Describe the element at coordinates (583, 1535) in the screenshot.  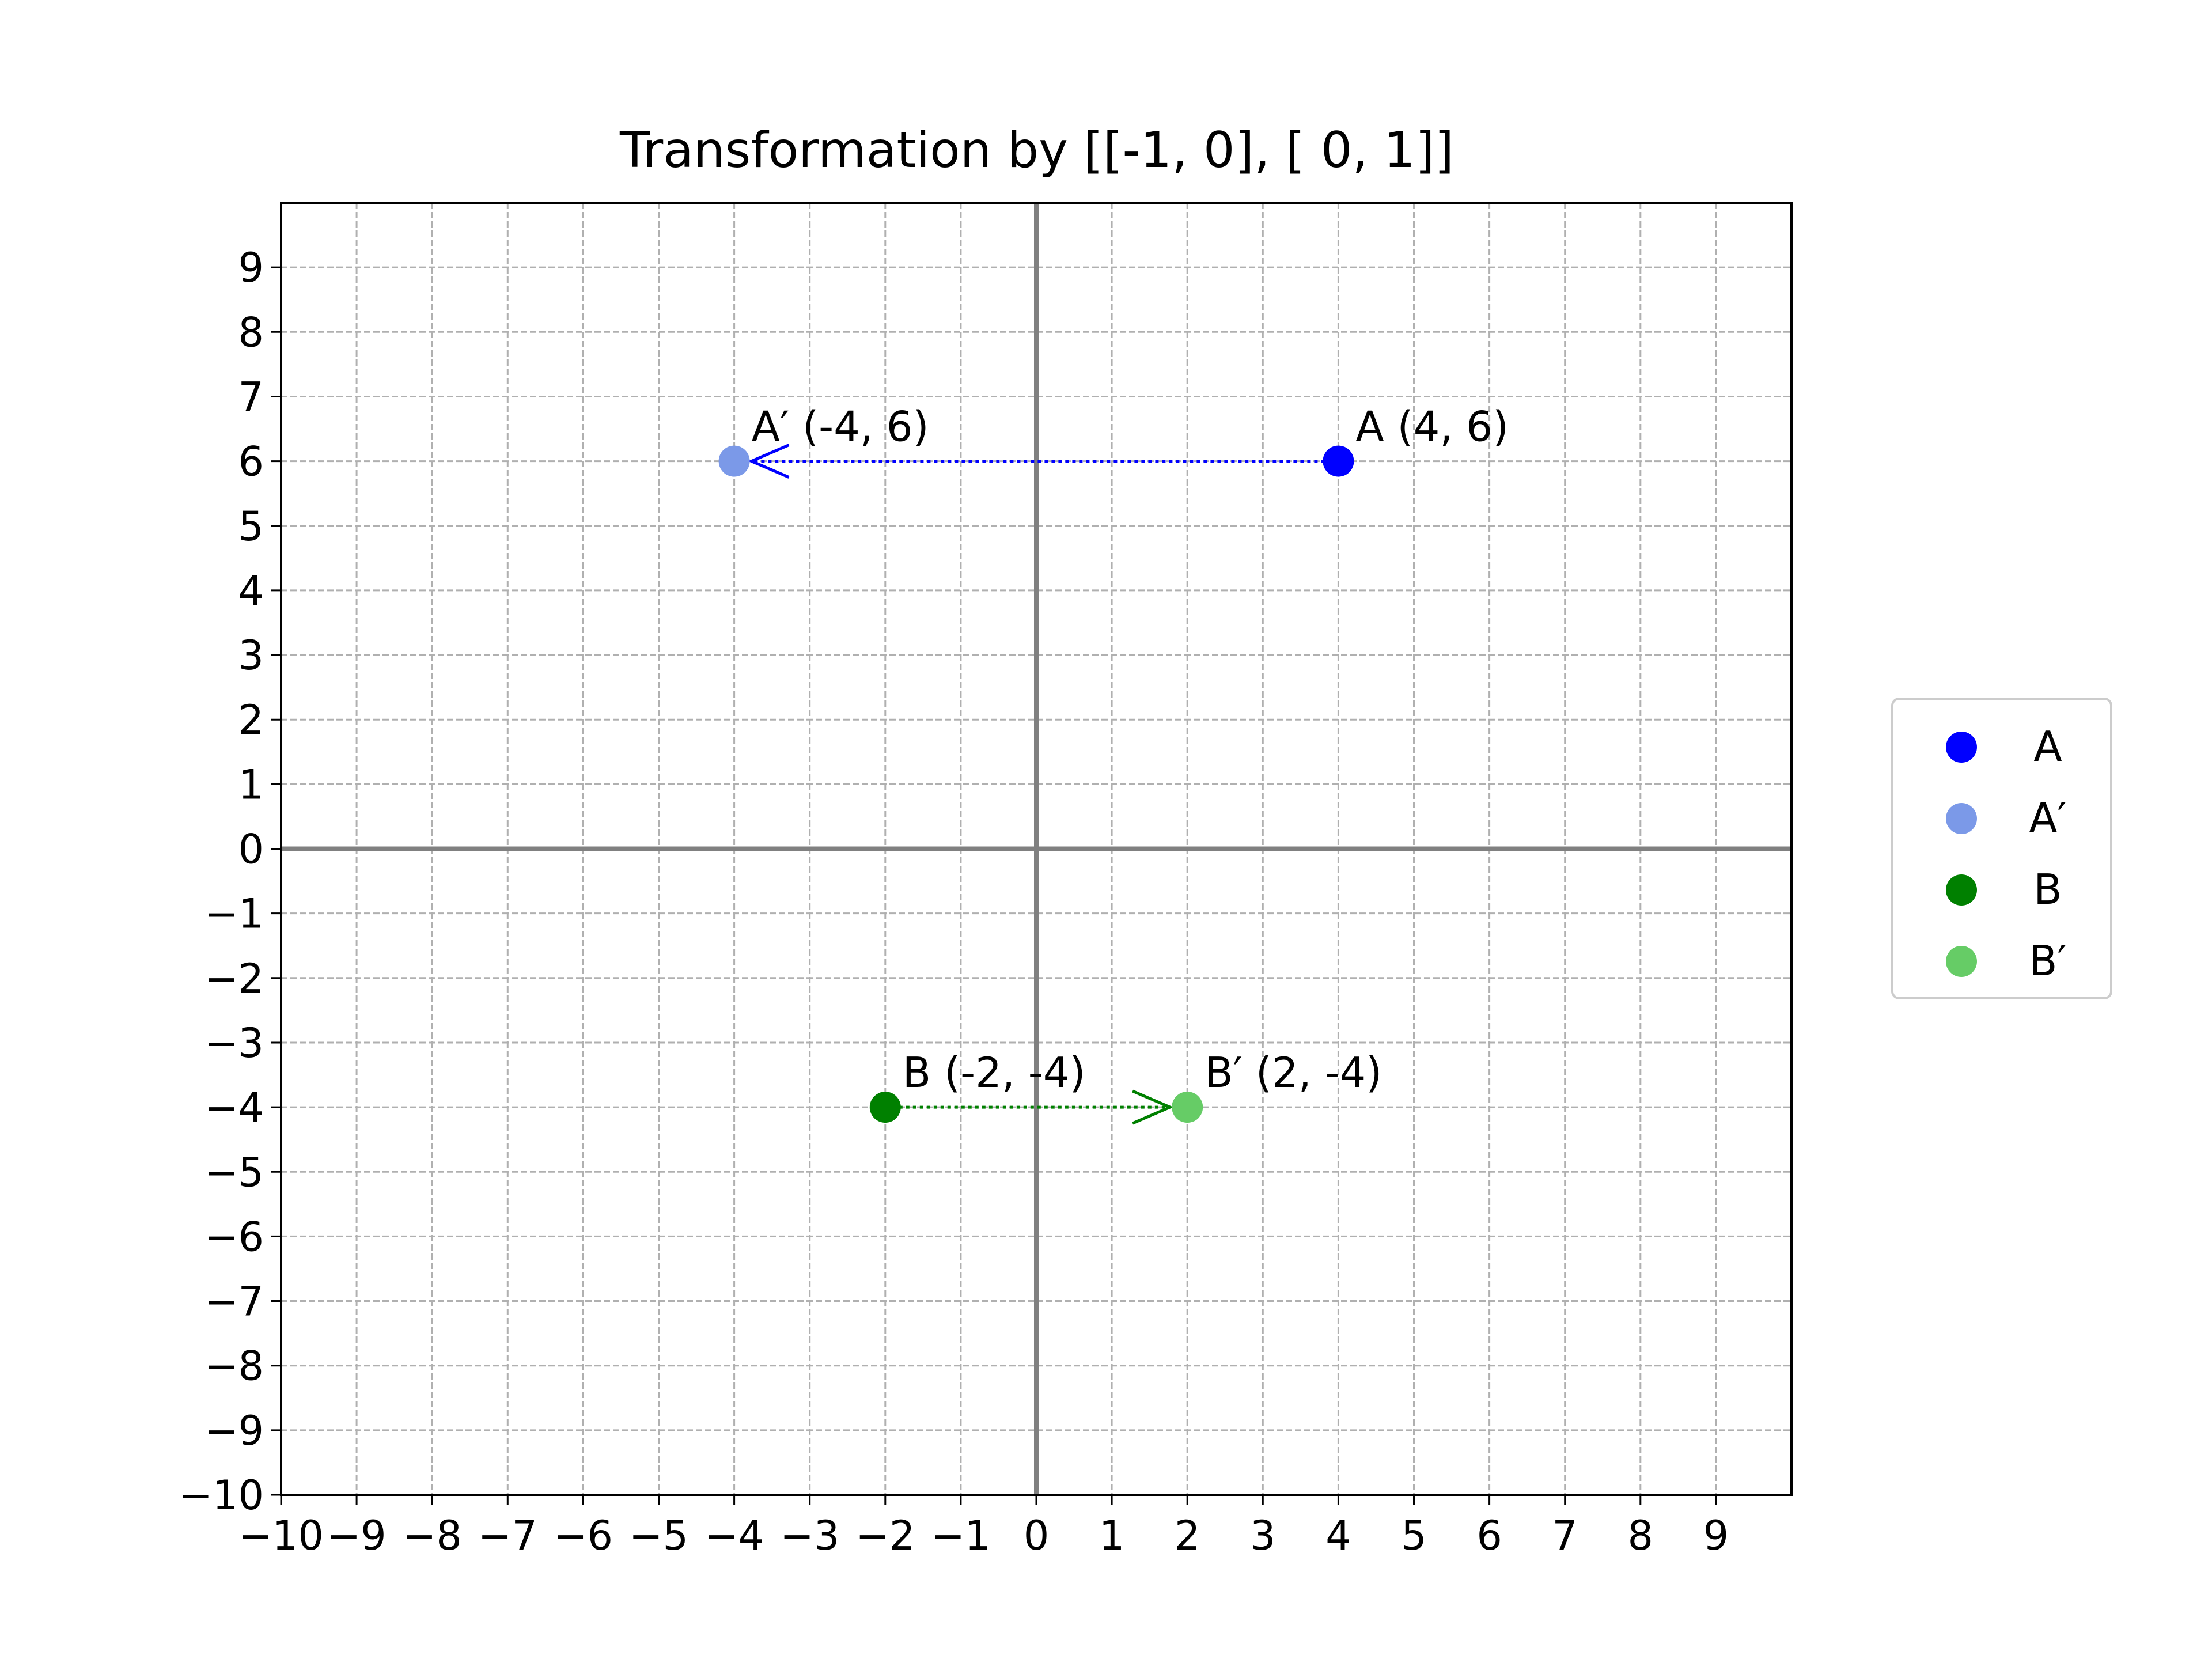
I see `x-tick-label: −6` at that location.